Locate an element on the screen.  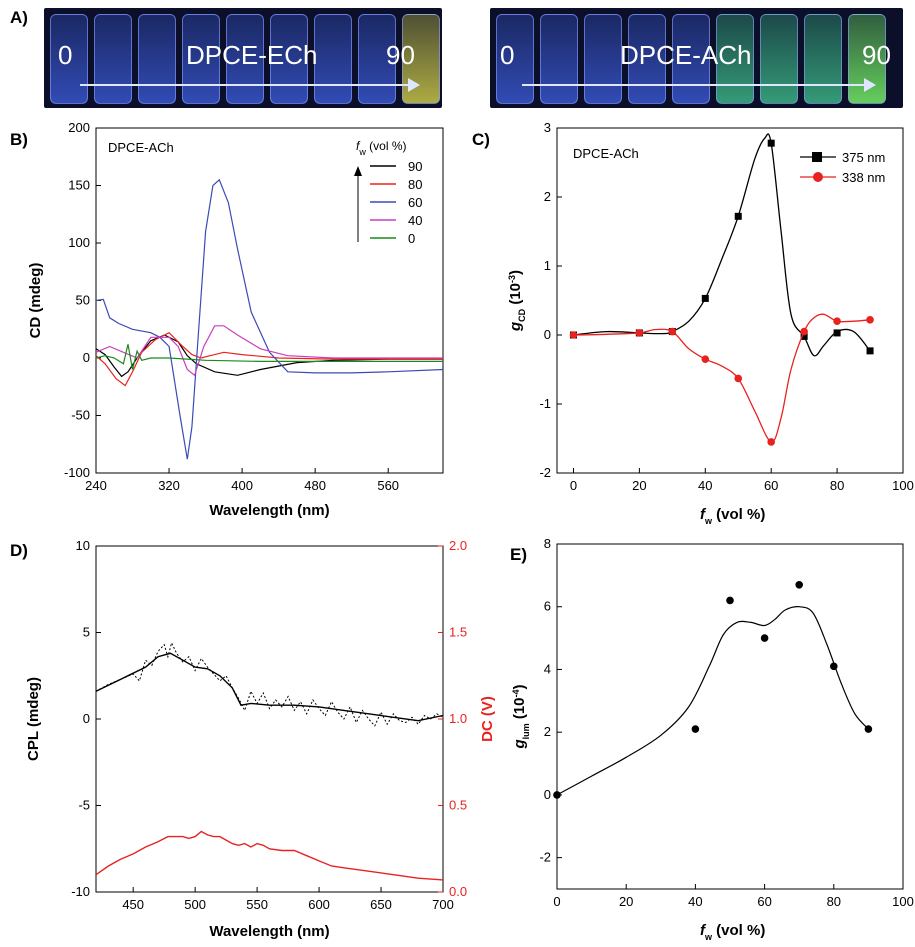
panel-d-series-CPL-smooth is located at coordinates (269, 687).